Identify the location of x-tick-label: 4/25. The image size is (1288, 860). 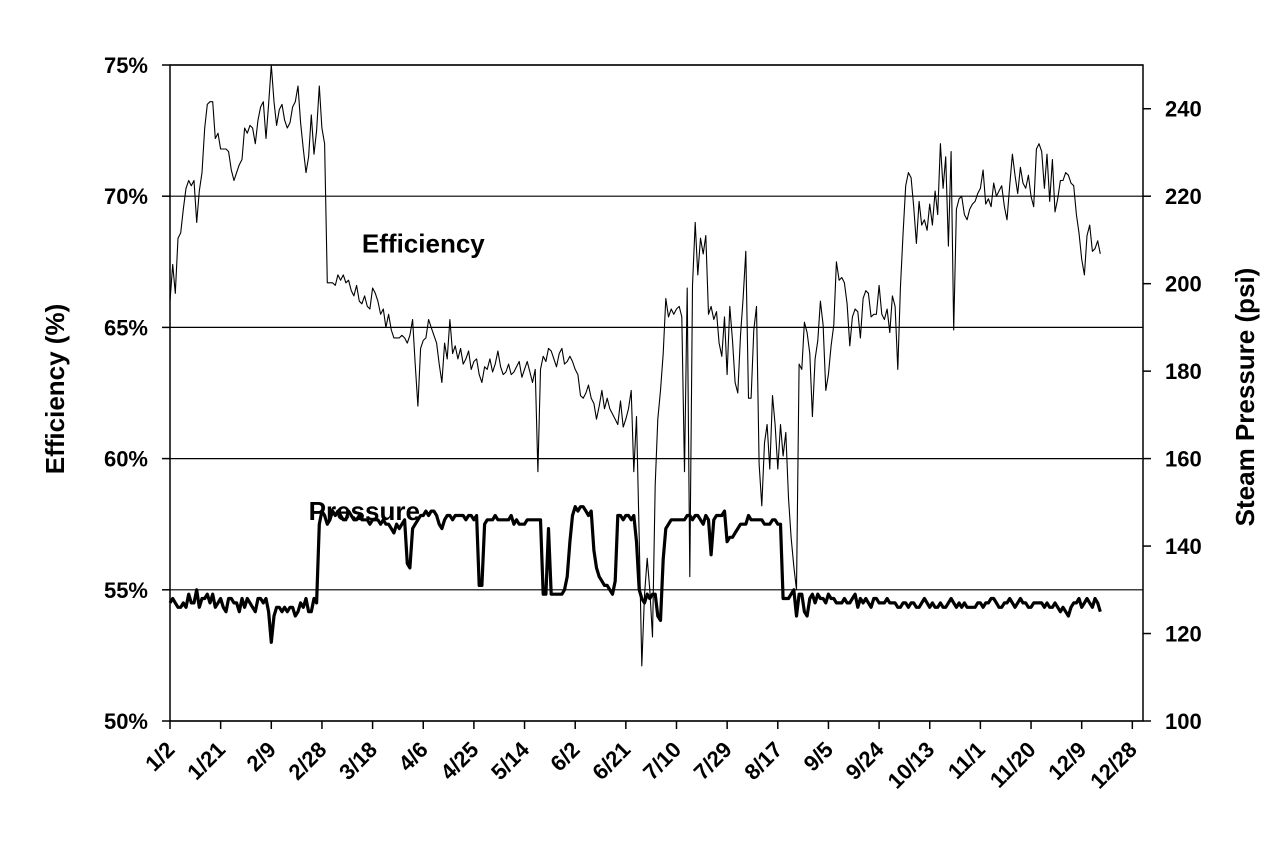
(459, 761).